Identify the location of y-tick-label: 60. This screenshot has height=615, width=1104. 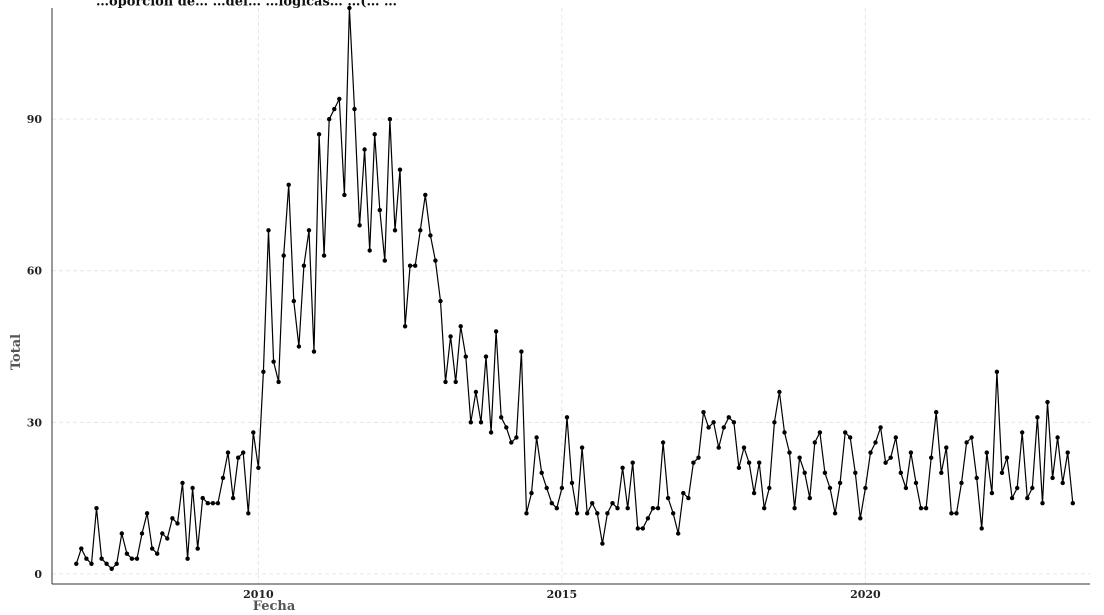
(35, 271).